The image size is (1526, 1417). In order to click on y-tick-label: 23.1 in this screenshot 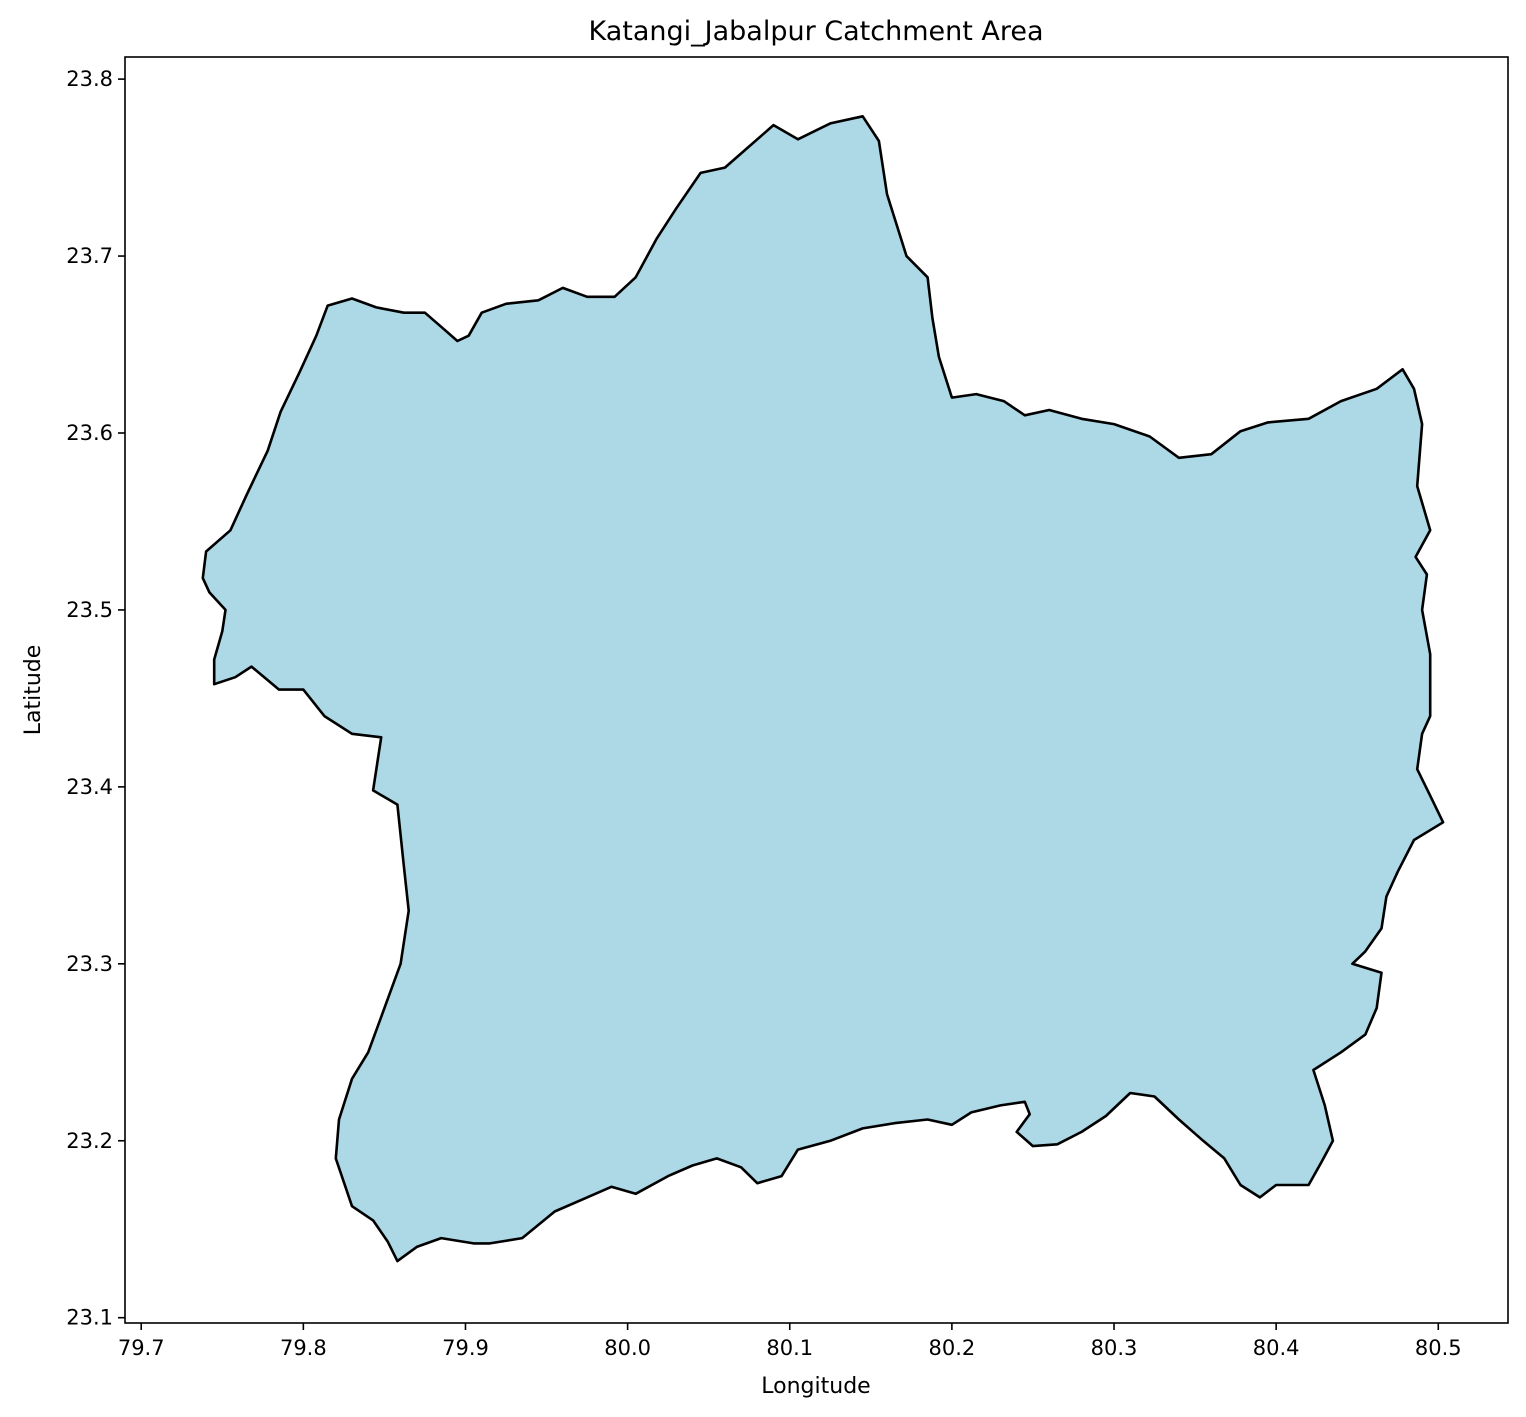, I will do `click(89, 1318)`.